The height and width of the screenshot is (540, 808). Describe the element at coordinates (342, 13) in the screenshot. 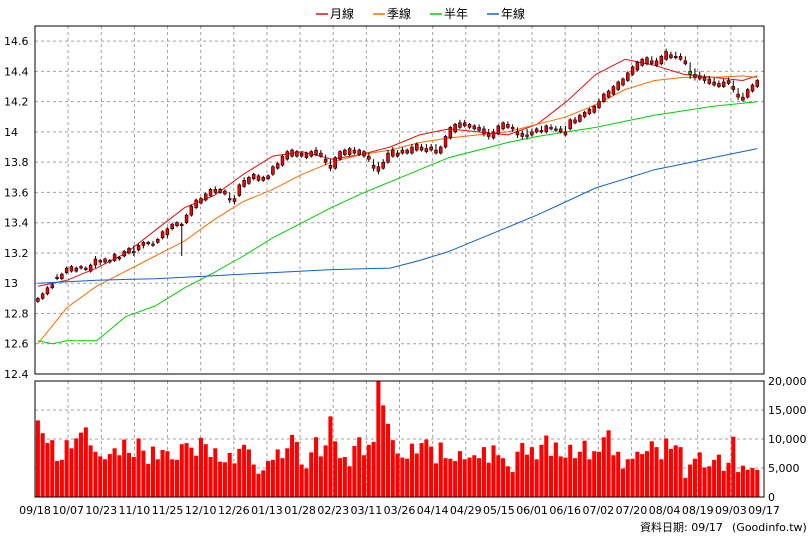

I see `legend-label: 月線` at that location.